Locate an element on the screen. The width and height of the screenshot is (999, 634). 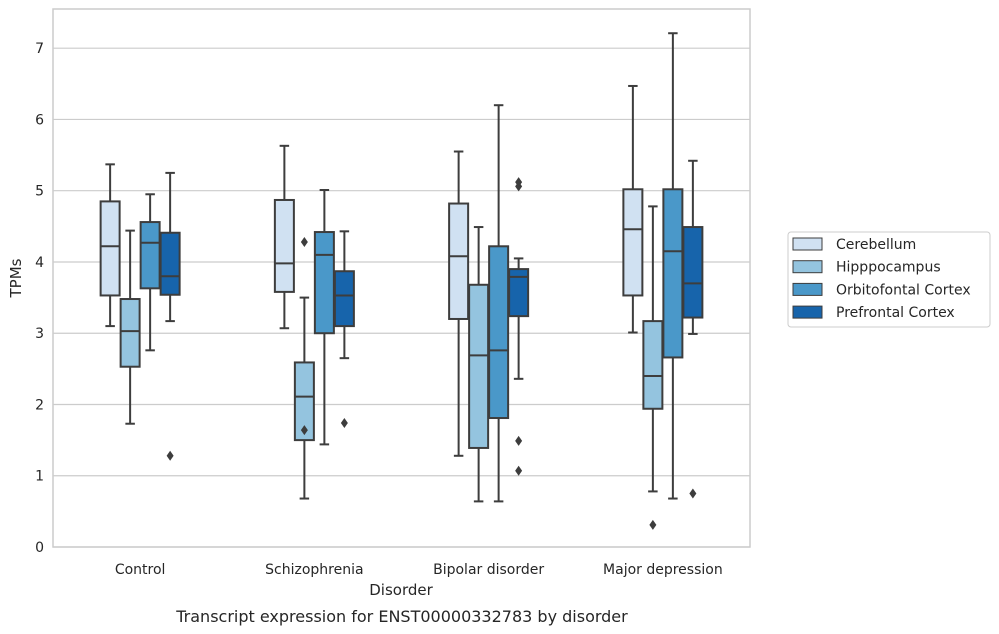
y-tick-label: 7 is located at coordinates (39, 49).